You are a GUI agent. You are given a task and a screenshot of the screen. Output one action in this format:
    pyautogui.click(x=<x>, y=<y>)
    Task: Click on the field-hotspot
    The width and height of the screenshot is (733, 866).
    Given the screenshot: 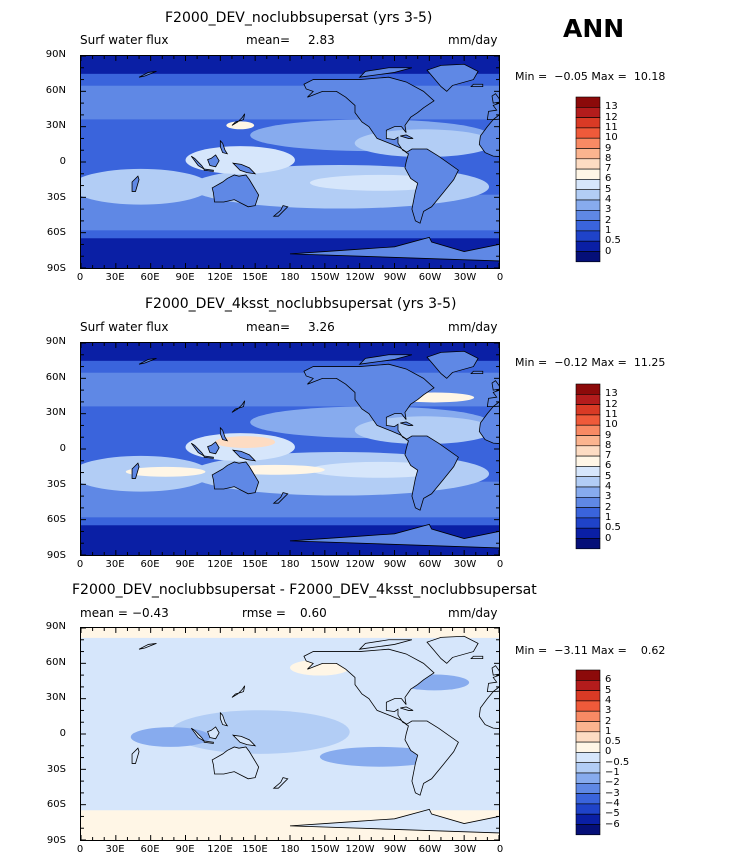 What is the action you would take?
    pyautogui.click(x=245, y=442)
    